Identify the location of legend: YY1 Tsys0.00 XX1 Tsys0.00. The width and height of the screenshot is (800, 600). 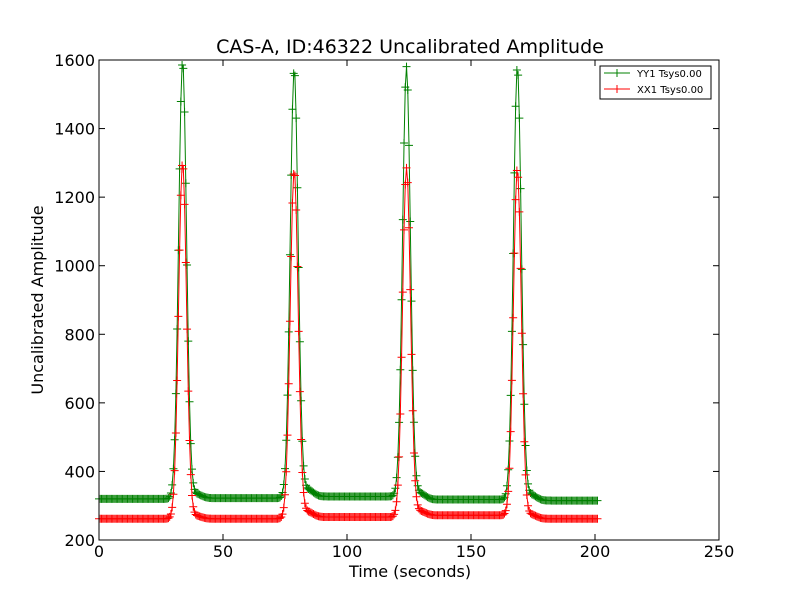
(655, 82).